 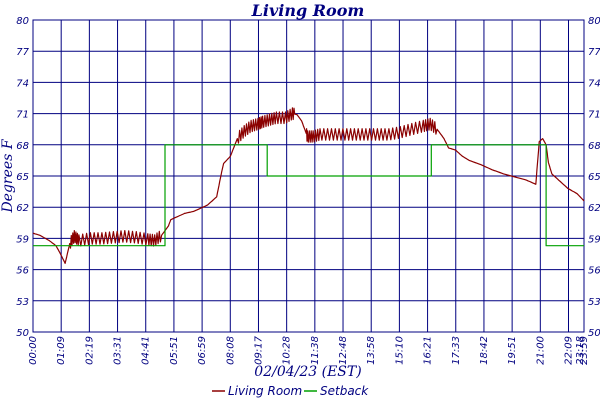 I want to click on y-tick-labels-left: 50 53 56 59 62 65 68 71 74 77 80, so click(x=22, y=177).